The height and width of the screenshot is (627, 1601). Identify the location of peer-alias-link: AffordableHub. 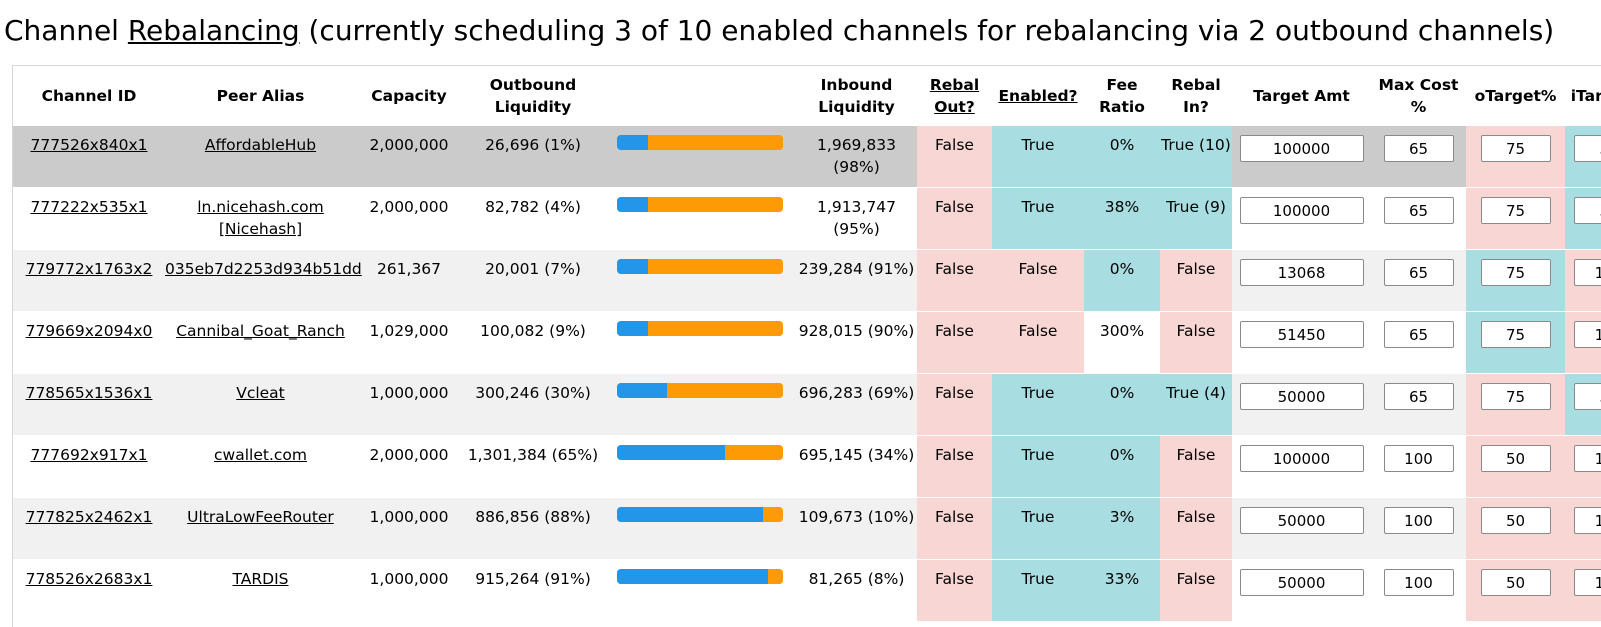
(260, 145).